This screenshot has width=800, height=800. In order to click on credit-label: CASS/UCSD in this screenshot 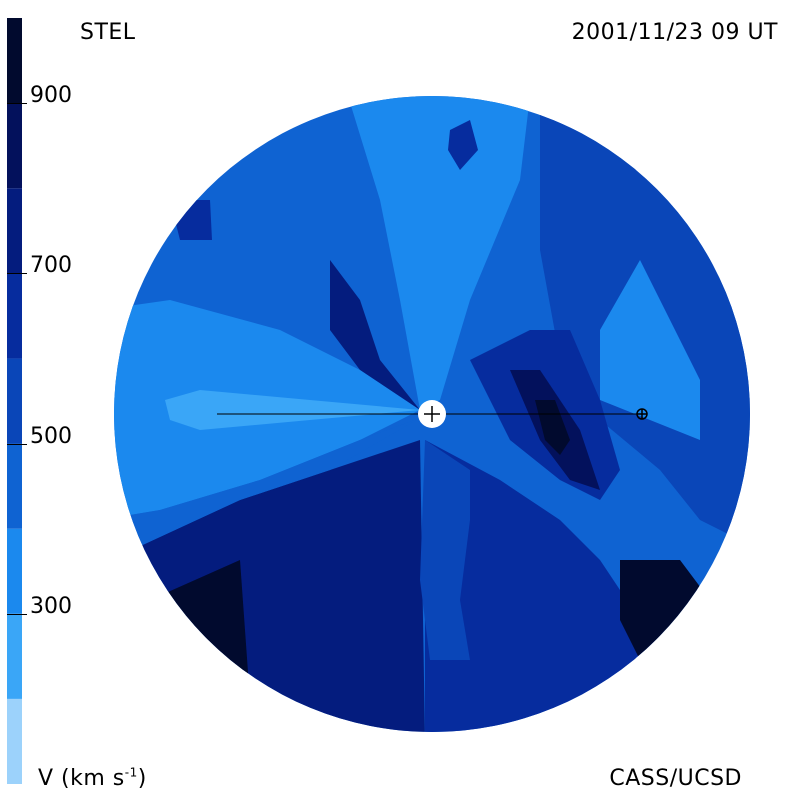, I will do `click(675, 778)`.